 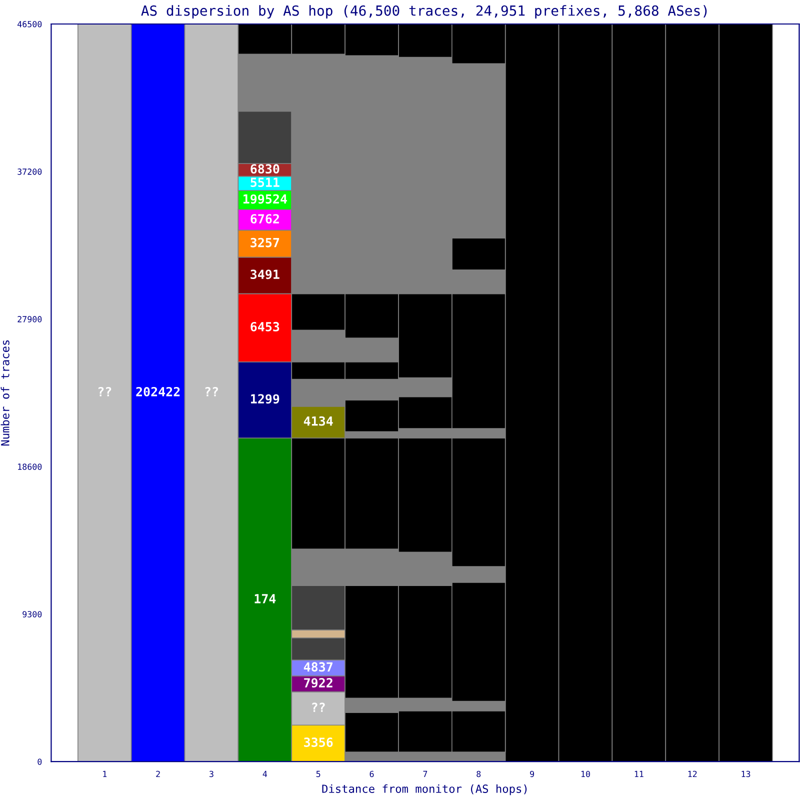 What do you see at coordinates (318, 421) in the screenshot?
I see `series-label: 4134` at bounding box center [318, 421].